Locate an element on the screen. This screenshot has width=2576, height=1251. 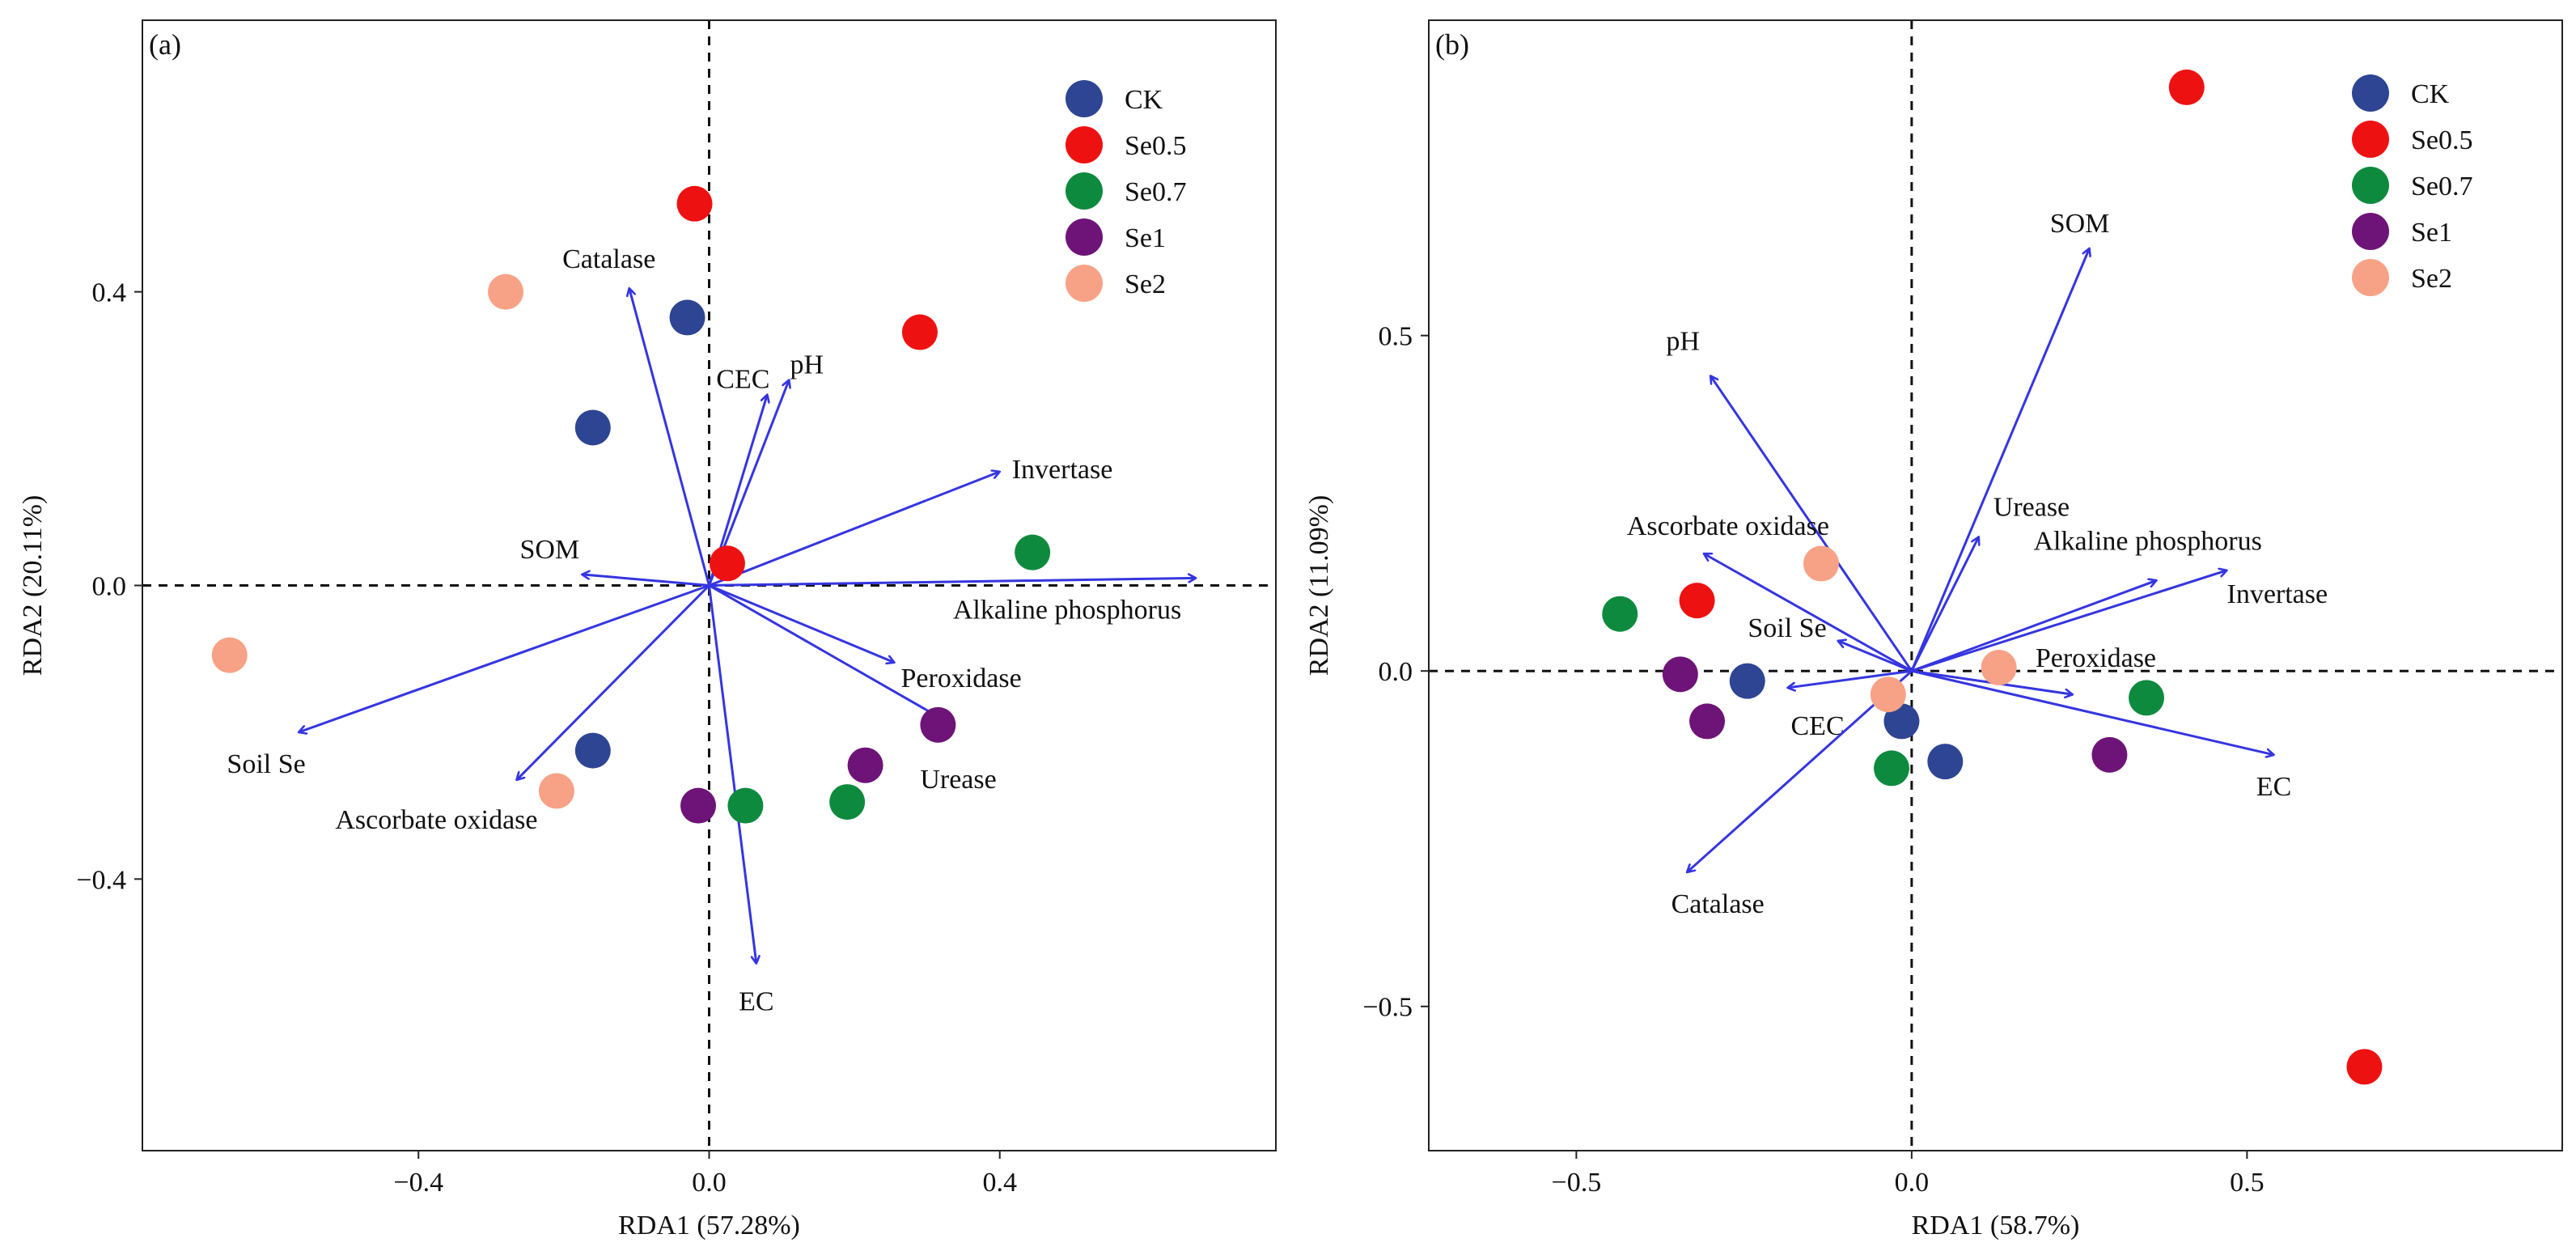
panel-b-legend-label-se1: Se1 is located at coordinates (2431, 233).